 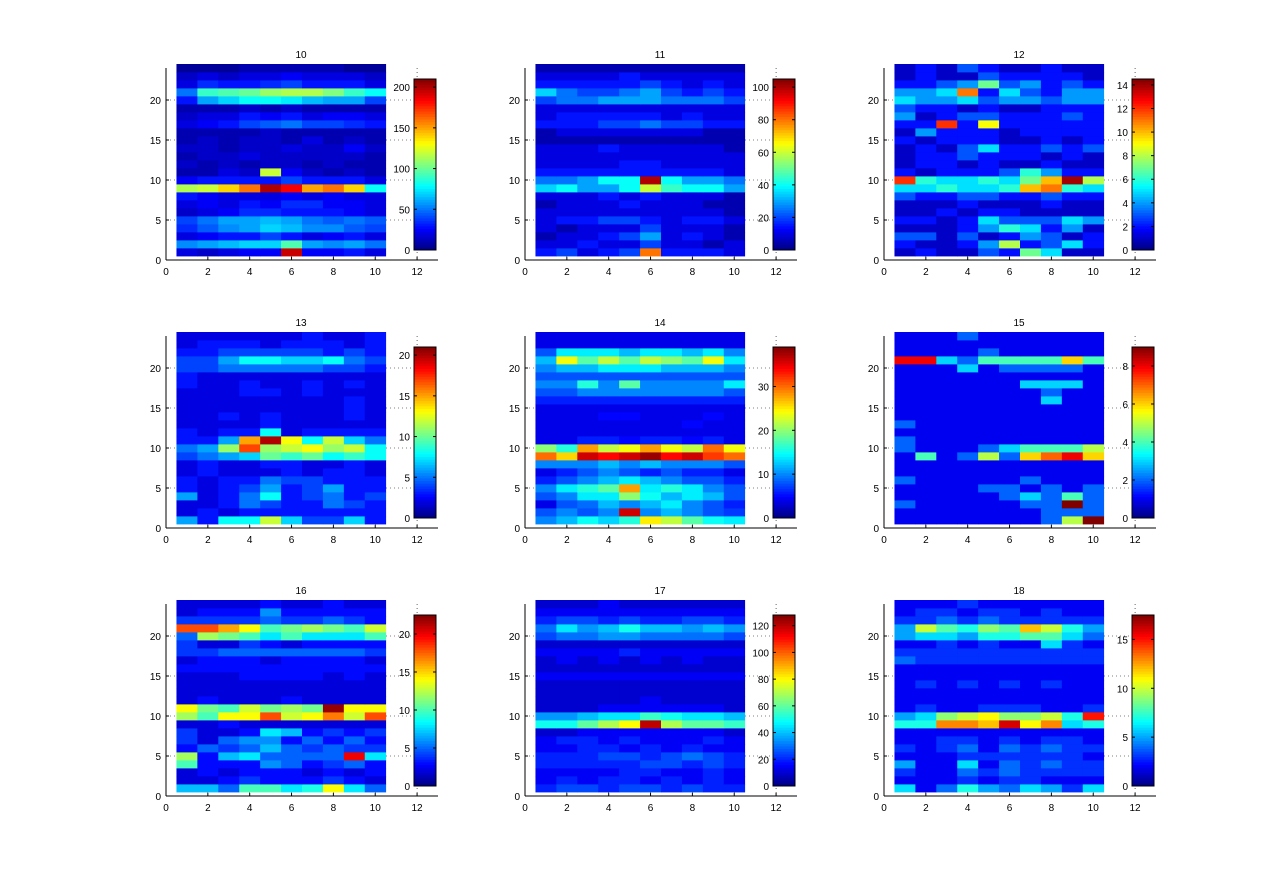 I want to click on heatmap-cells, so click(x=999, y=160).